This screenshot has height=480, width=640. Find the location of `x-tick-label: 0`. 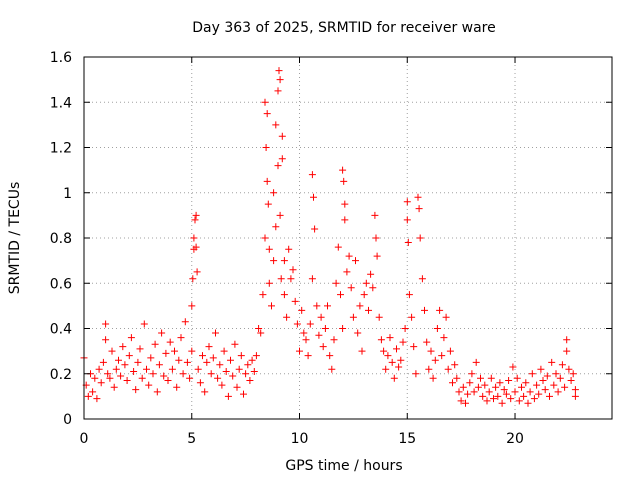

x-tick-label: 0 is located at coordinates (84, 439).